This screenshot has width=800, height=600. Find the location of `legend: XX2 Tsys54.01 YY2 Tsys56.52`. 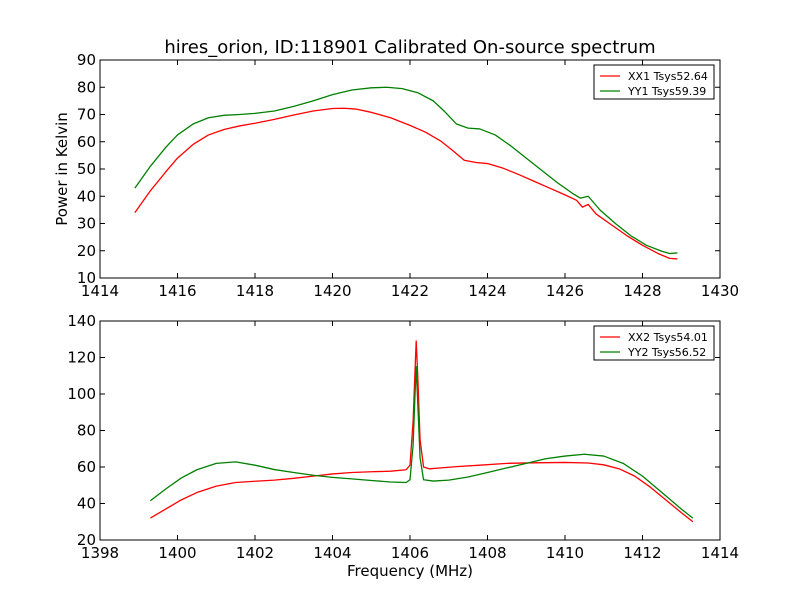

legend: XX2 Tsys54.01 YY2 Tsys56.52 is located at coordinates (654, 343).